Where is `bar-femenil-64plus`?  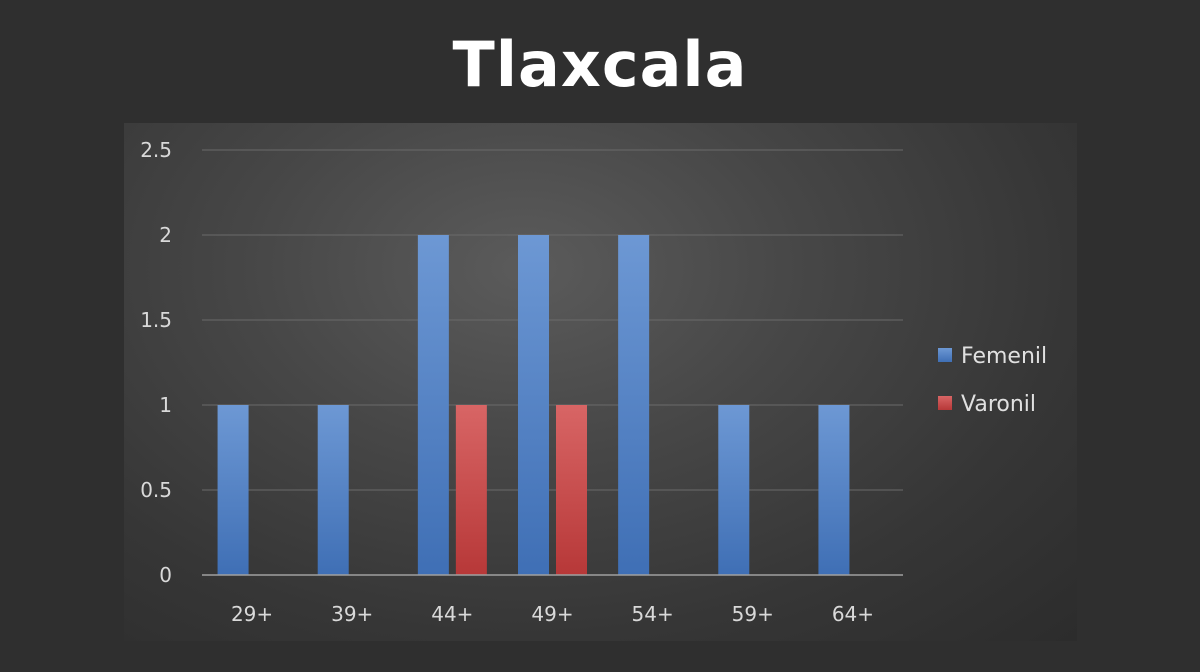 bar-femenil-64plus is located at coordinates (834, 490).